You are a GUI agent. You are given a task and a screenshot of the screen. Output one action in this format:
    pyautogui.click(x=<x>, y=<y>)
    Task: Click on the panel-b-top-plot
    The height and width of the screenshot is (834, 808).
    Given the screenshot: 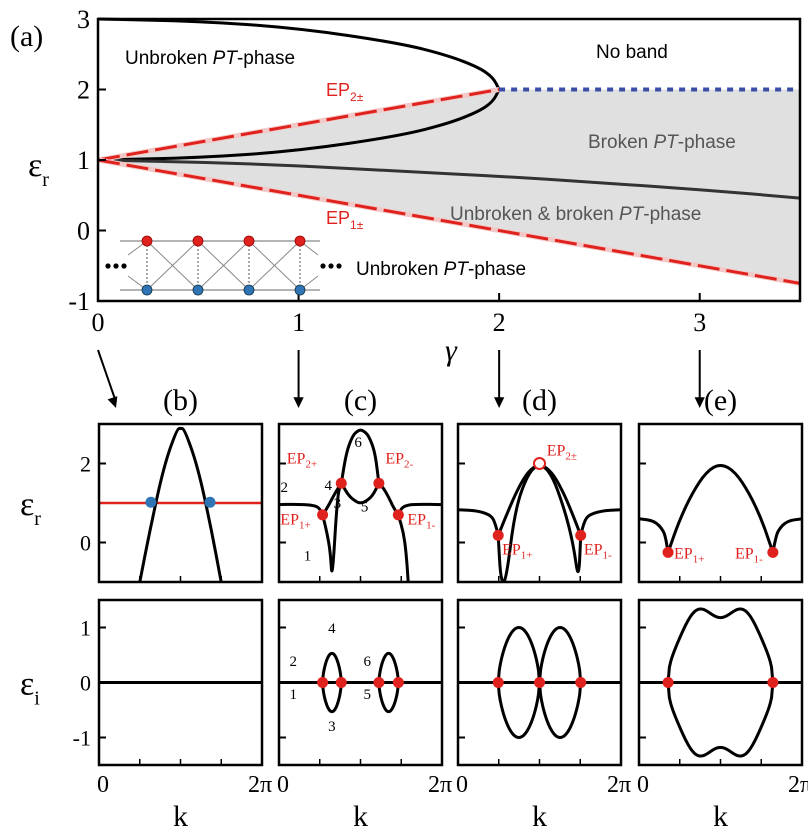 What is the action you would take?
    pyautogui.click(x=180, y=504)
    